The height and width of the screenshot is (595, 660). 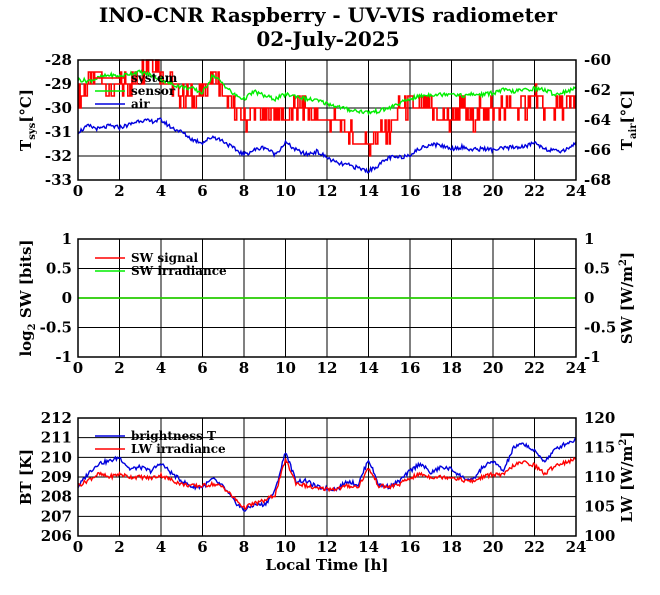 I want to click on series-system, so click(x=327, y=108).